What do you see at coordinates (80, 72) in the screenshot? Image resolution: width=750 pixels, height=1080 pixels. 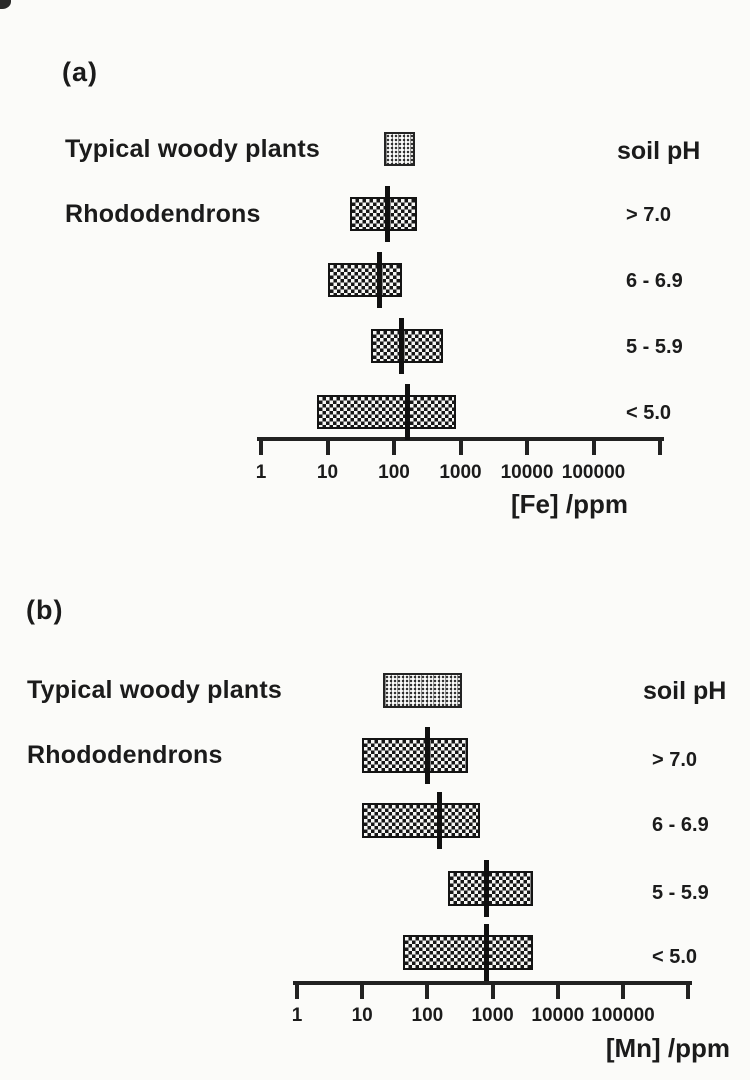 I see `panel-a-letter: (a)` at bounding box center [80, 72].